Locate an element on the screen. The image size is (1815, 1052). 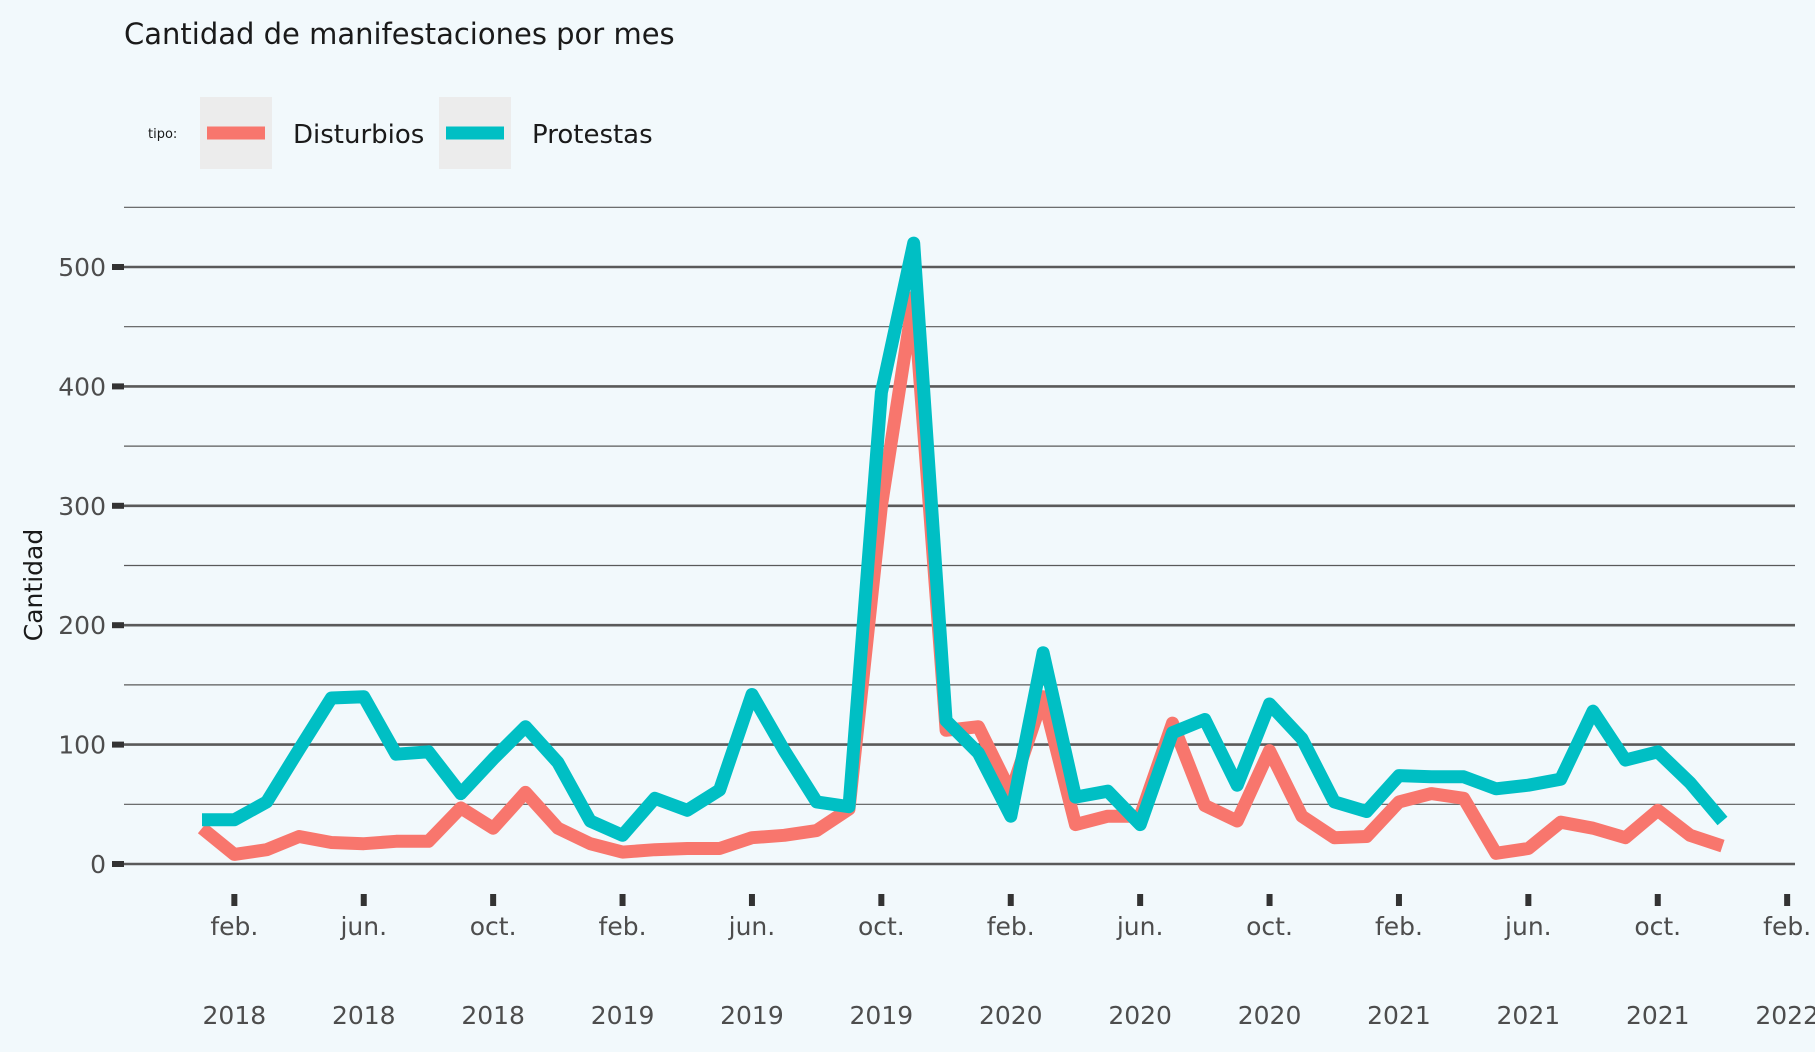
x-tick-label-year: 2022 is located at coordinates (1785, 1015).